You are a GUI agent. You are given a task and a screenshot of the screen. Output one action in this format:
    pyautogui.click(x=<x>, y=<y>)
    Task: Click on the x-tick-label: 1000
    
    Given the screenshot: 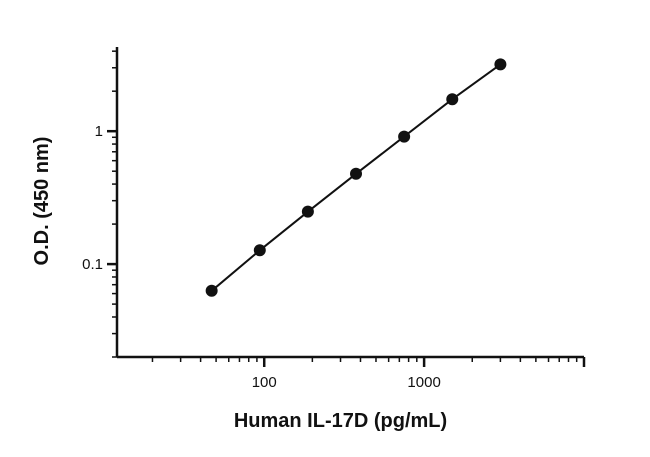 What is the action you would take?
    pyautogui.click(x=423, y=382)
    